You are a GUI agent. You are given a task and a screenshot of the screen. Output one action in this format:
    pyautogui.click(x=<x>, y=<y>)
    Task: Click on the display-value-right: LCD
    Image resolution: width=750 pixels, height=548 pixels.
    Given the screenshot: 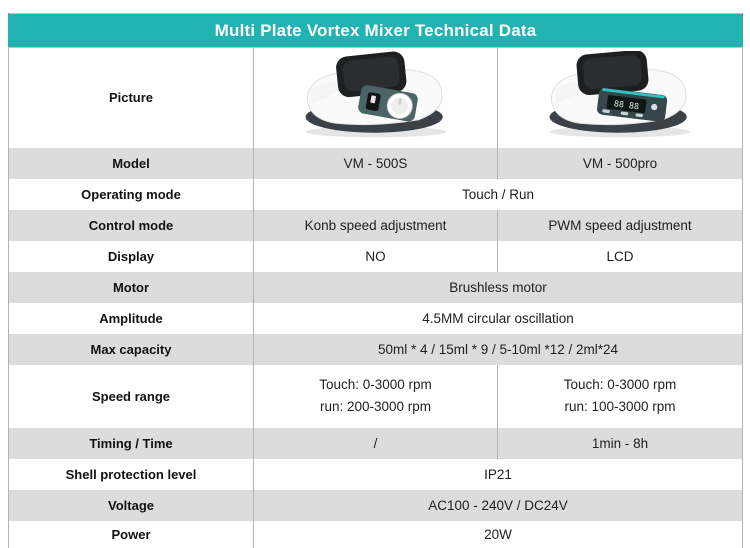 What is the action you would take?
    pyautogui.click(x=620, y=256)
    